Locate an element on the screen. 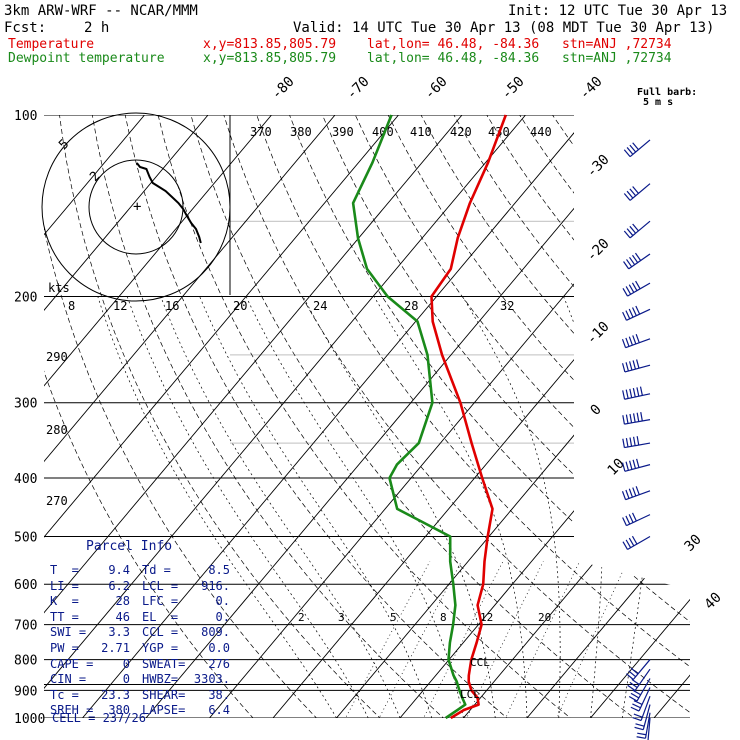  isotherm-label: -80 is located at coordinates (283, 88).